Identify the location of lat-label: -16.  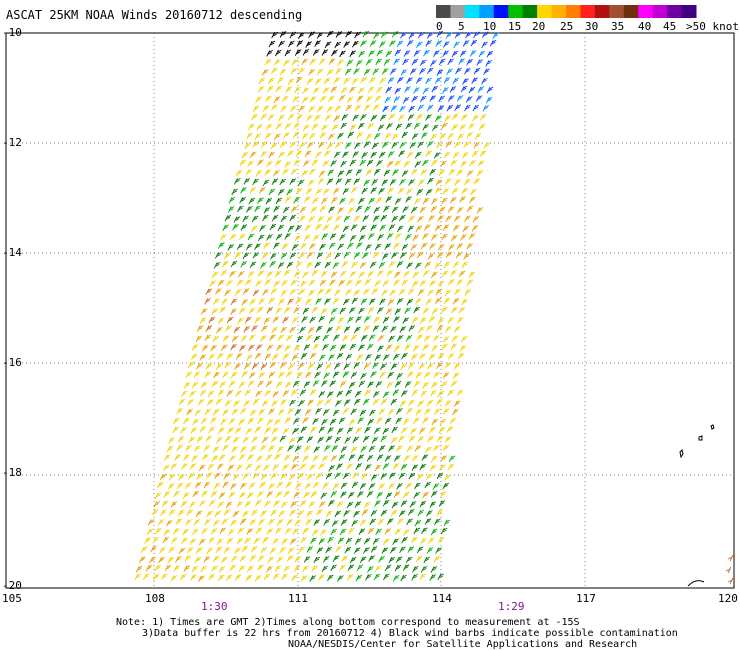
(12, 362).